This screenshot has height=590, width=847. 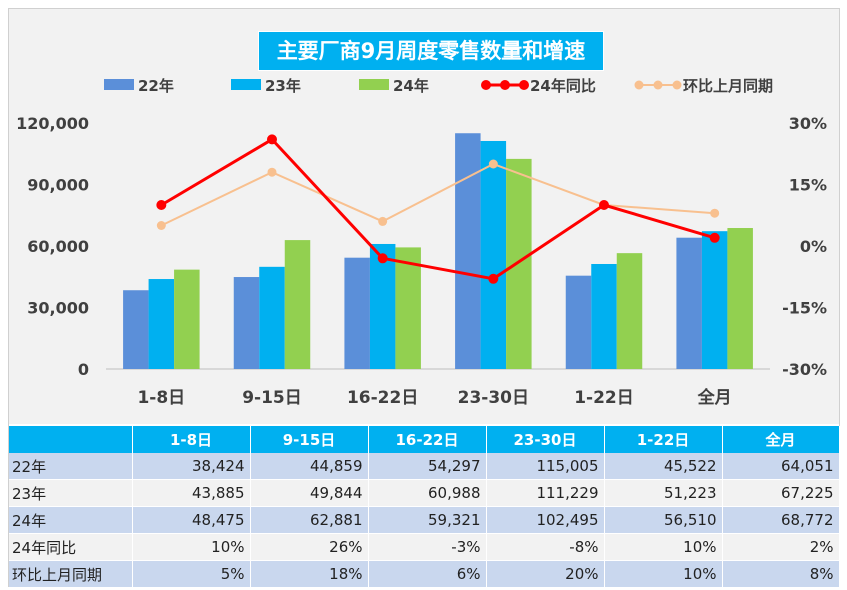 I want to click on table-row: 24年同比 10% 26% -3% -8% 10% 2%, so click(x=424, y=547).